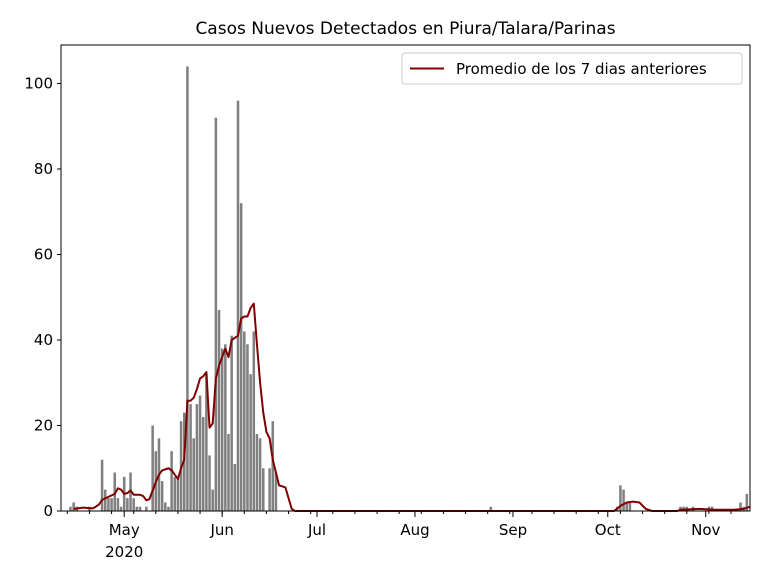  What do you see at coordinates (43, 254) in the screenshot?
I see `y-tick-label: 60` at bounding box center [43, 254].